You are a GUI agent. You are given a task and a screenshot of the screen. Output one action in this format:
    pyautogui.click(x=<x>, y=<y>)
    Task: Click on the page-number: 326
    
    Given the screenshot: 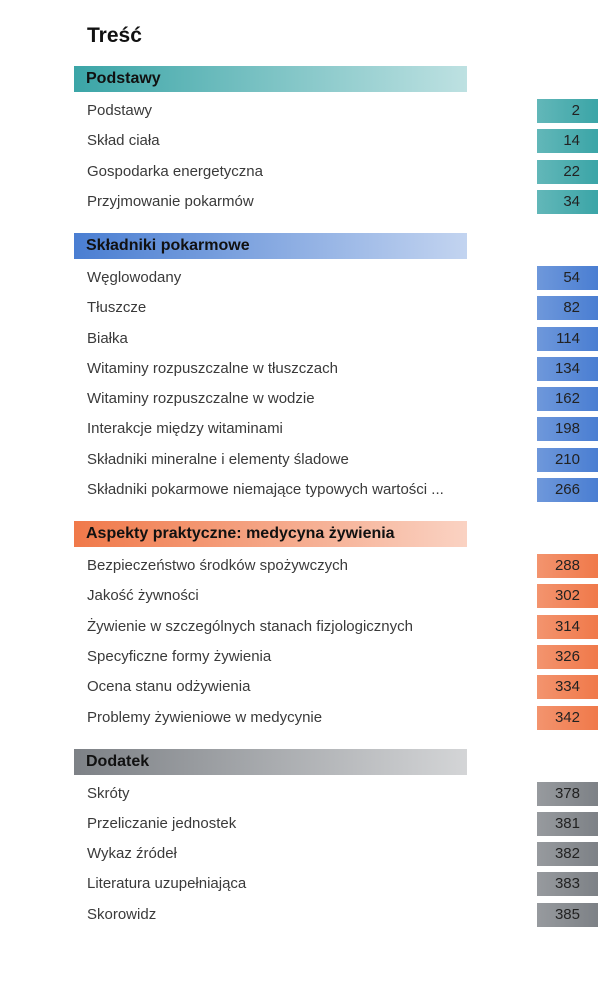 What is the action you would take?
    pyautogui.click(x=567, y=656)
    